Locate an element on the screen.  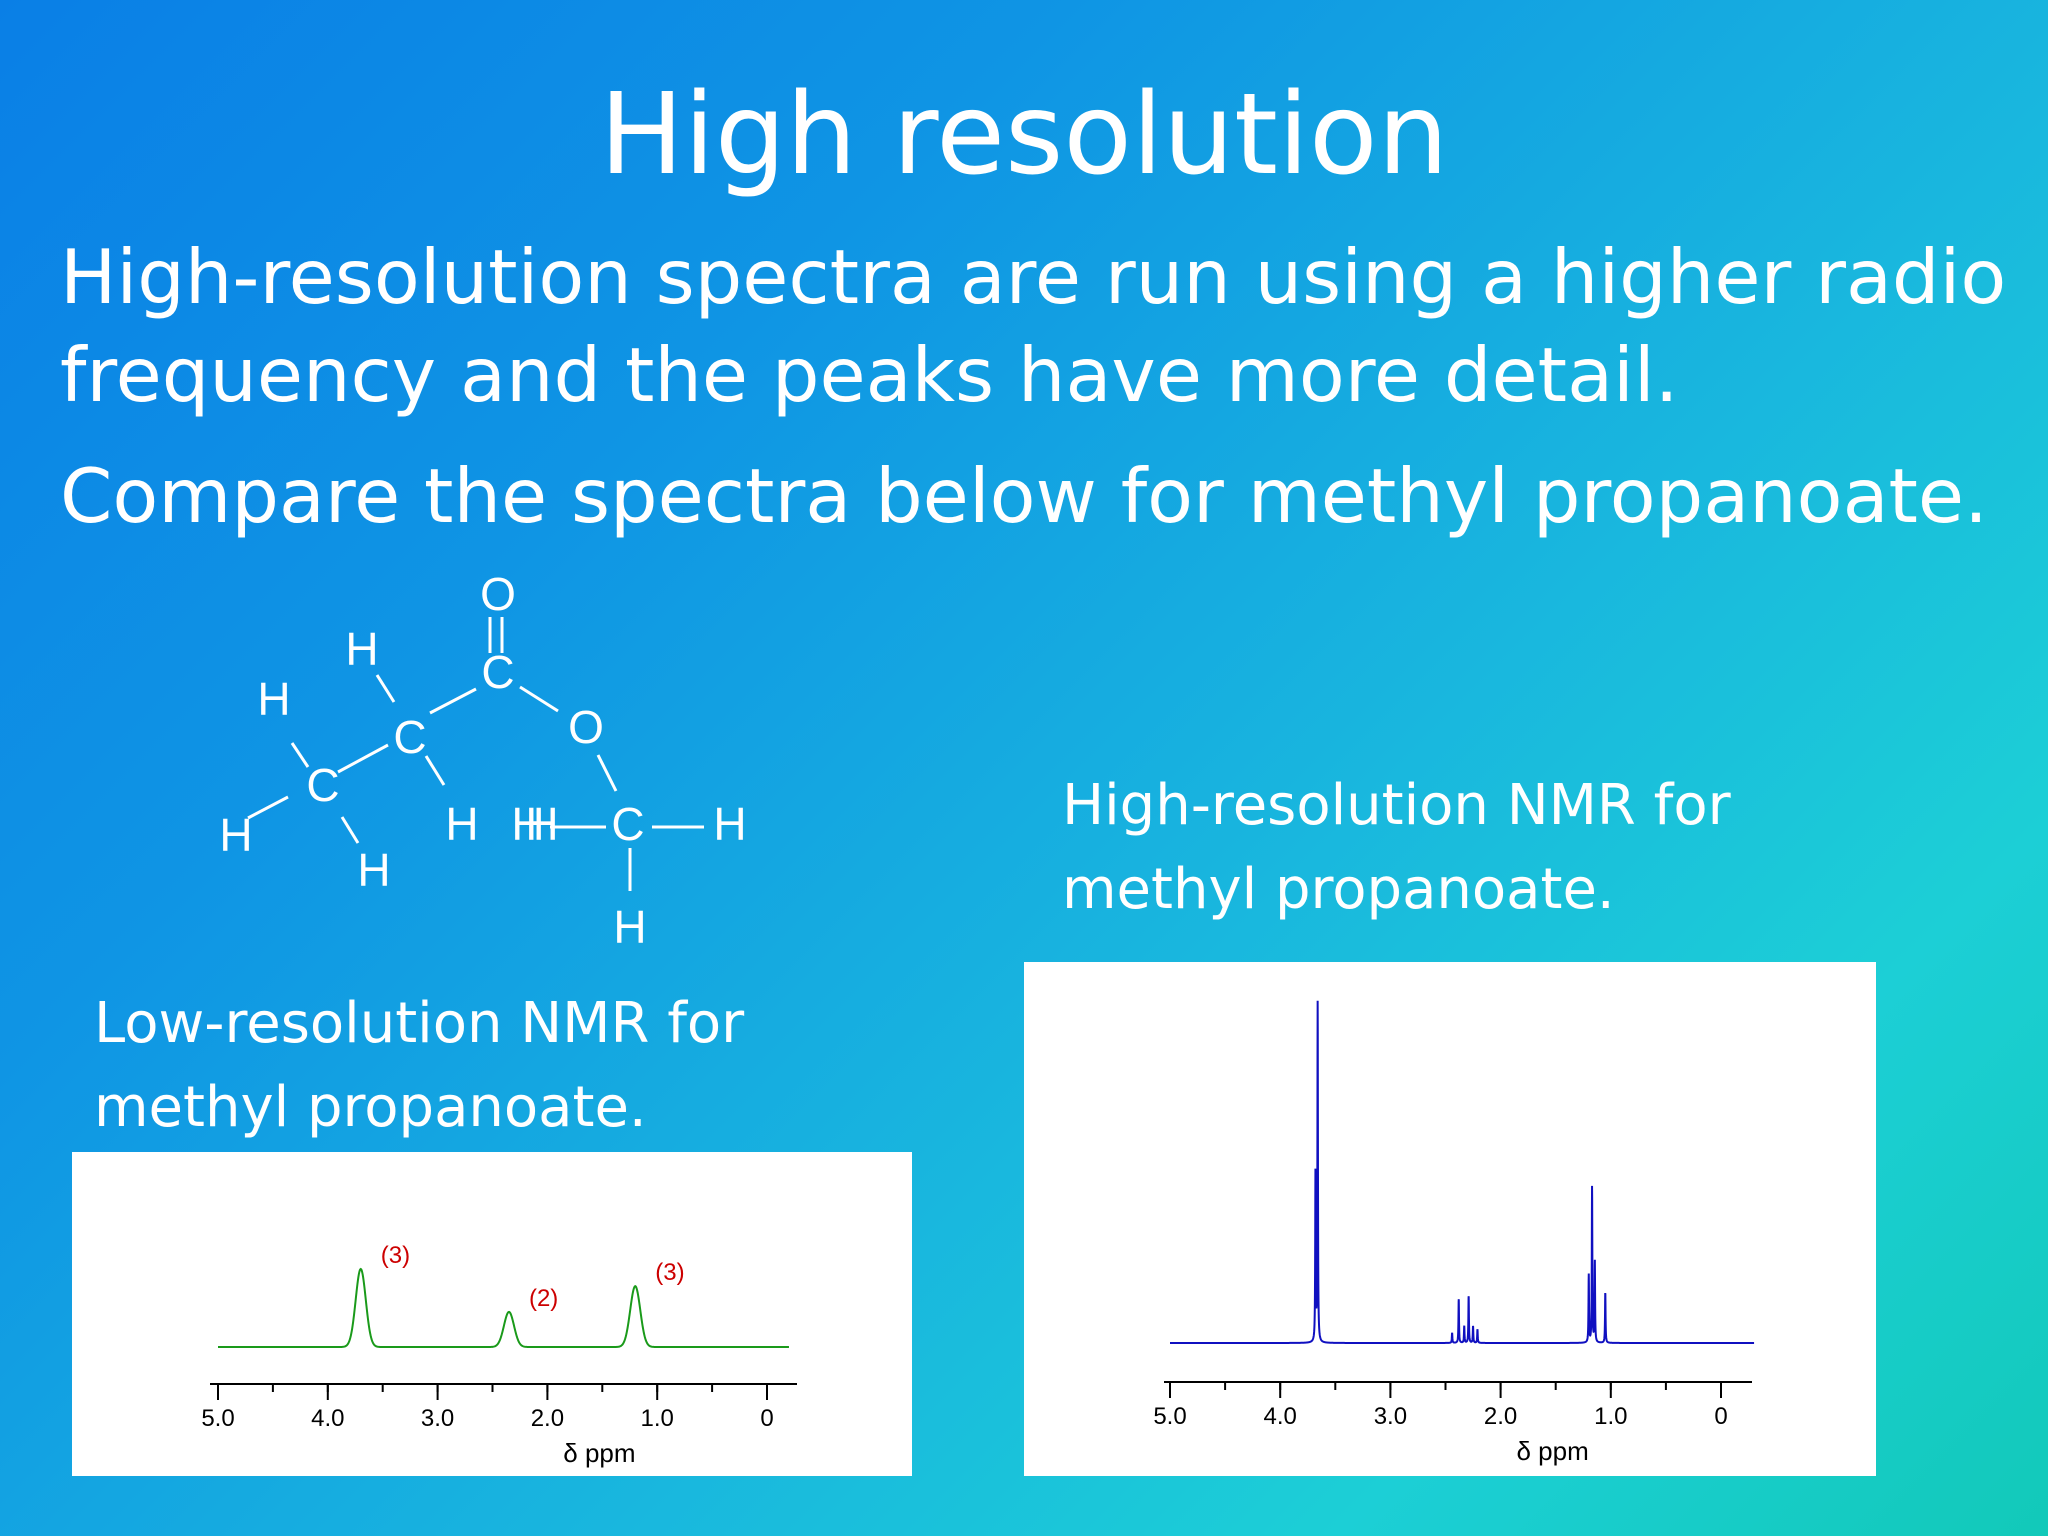
high-resolution-spectrum: 5.0 4.0 3.0 2.0 1.0 0 δ ppm is located at coordinates (1450, 1219).